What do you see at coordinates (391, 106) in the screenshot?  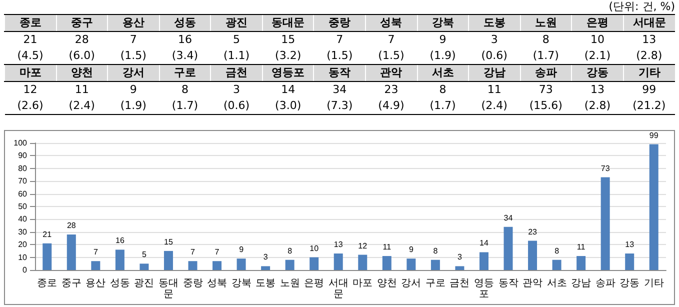 I see `text: (4.9)` at bounding box center [391, 106].